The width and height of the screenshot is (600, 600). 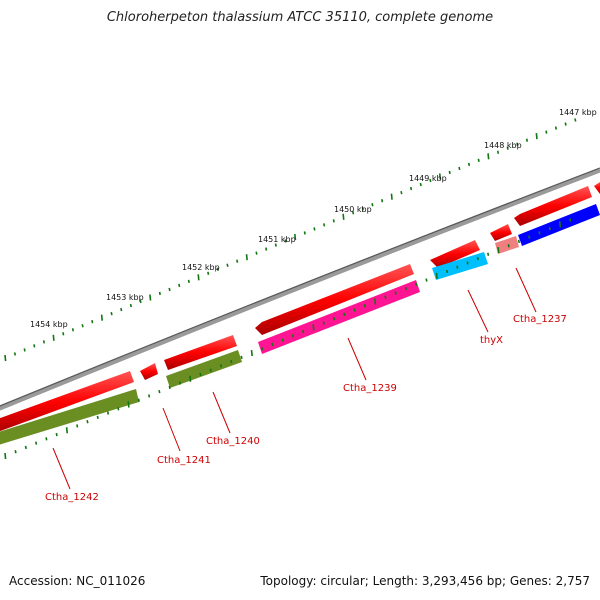 What do you see at coordinates (578, 112) in the screenshot?
I see `ruler-label-1447: 1447 kbp` at bounding box center [578, 112].